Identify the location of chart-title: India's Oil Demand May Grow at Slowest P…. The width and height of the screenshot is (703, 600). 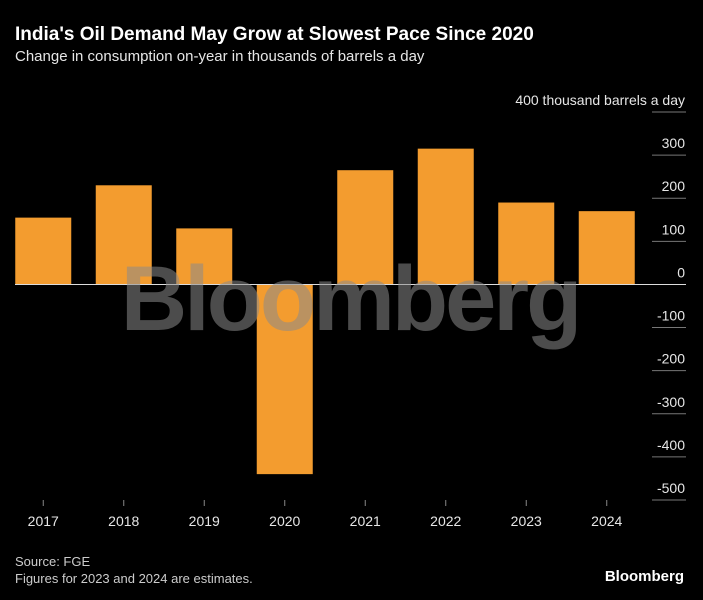
(274, 34).